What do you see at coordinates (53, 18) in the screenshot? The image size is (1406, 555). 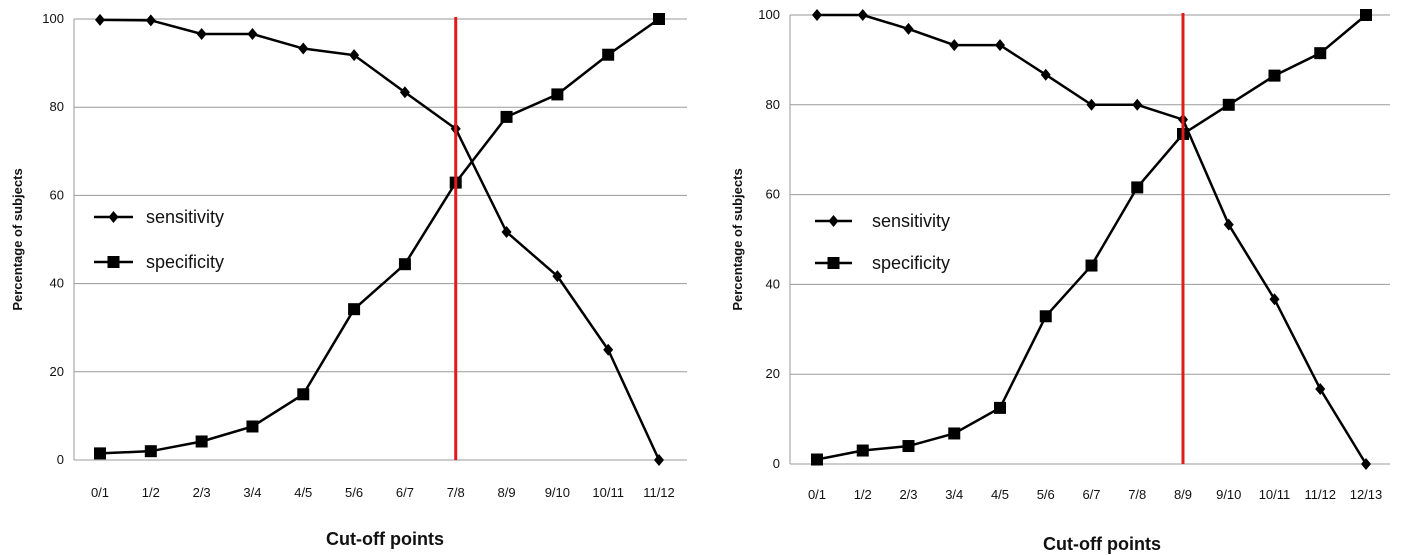 I see `y-tick-label: 100` at bounding box center [53, 18].